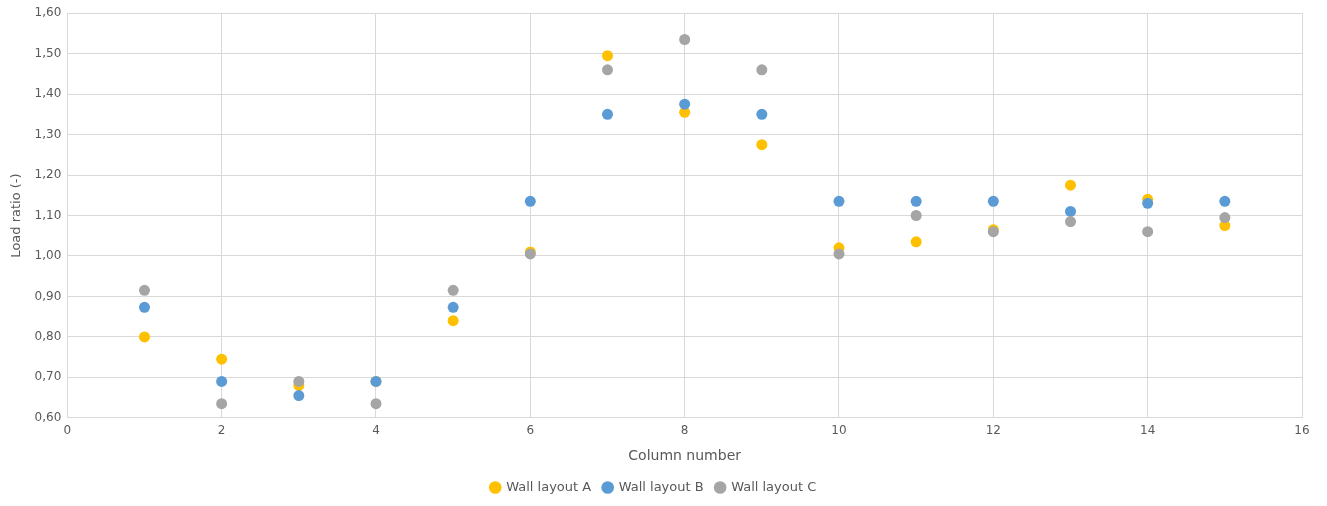 This screenshot has width=1327, height=506. Describe the element at coordinates (1302, 430) in the screenshot. I see `x-tick-label: 16` at that location.